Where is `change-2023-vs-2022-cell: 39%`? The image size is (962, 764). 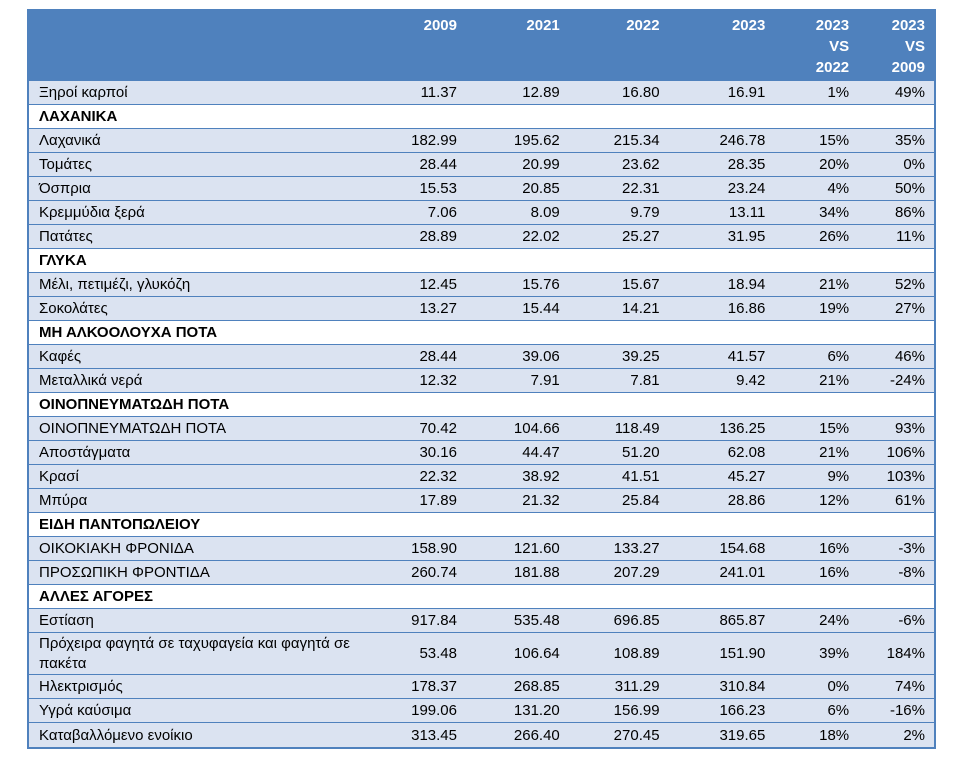
change-2023-vs-2022-cell: 39% is located at coordinates (834, 653).